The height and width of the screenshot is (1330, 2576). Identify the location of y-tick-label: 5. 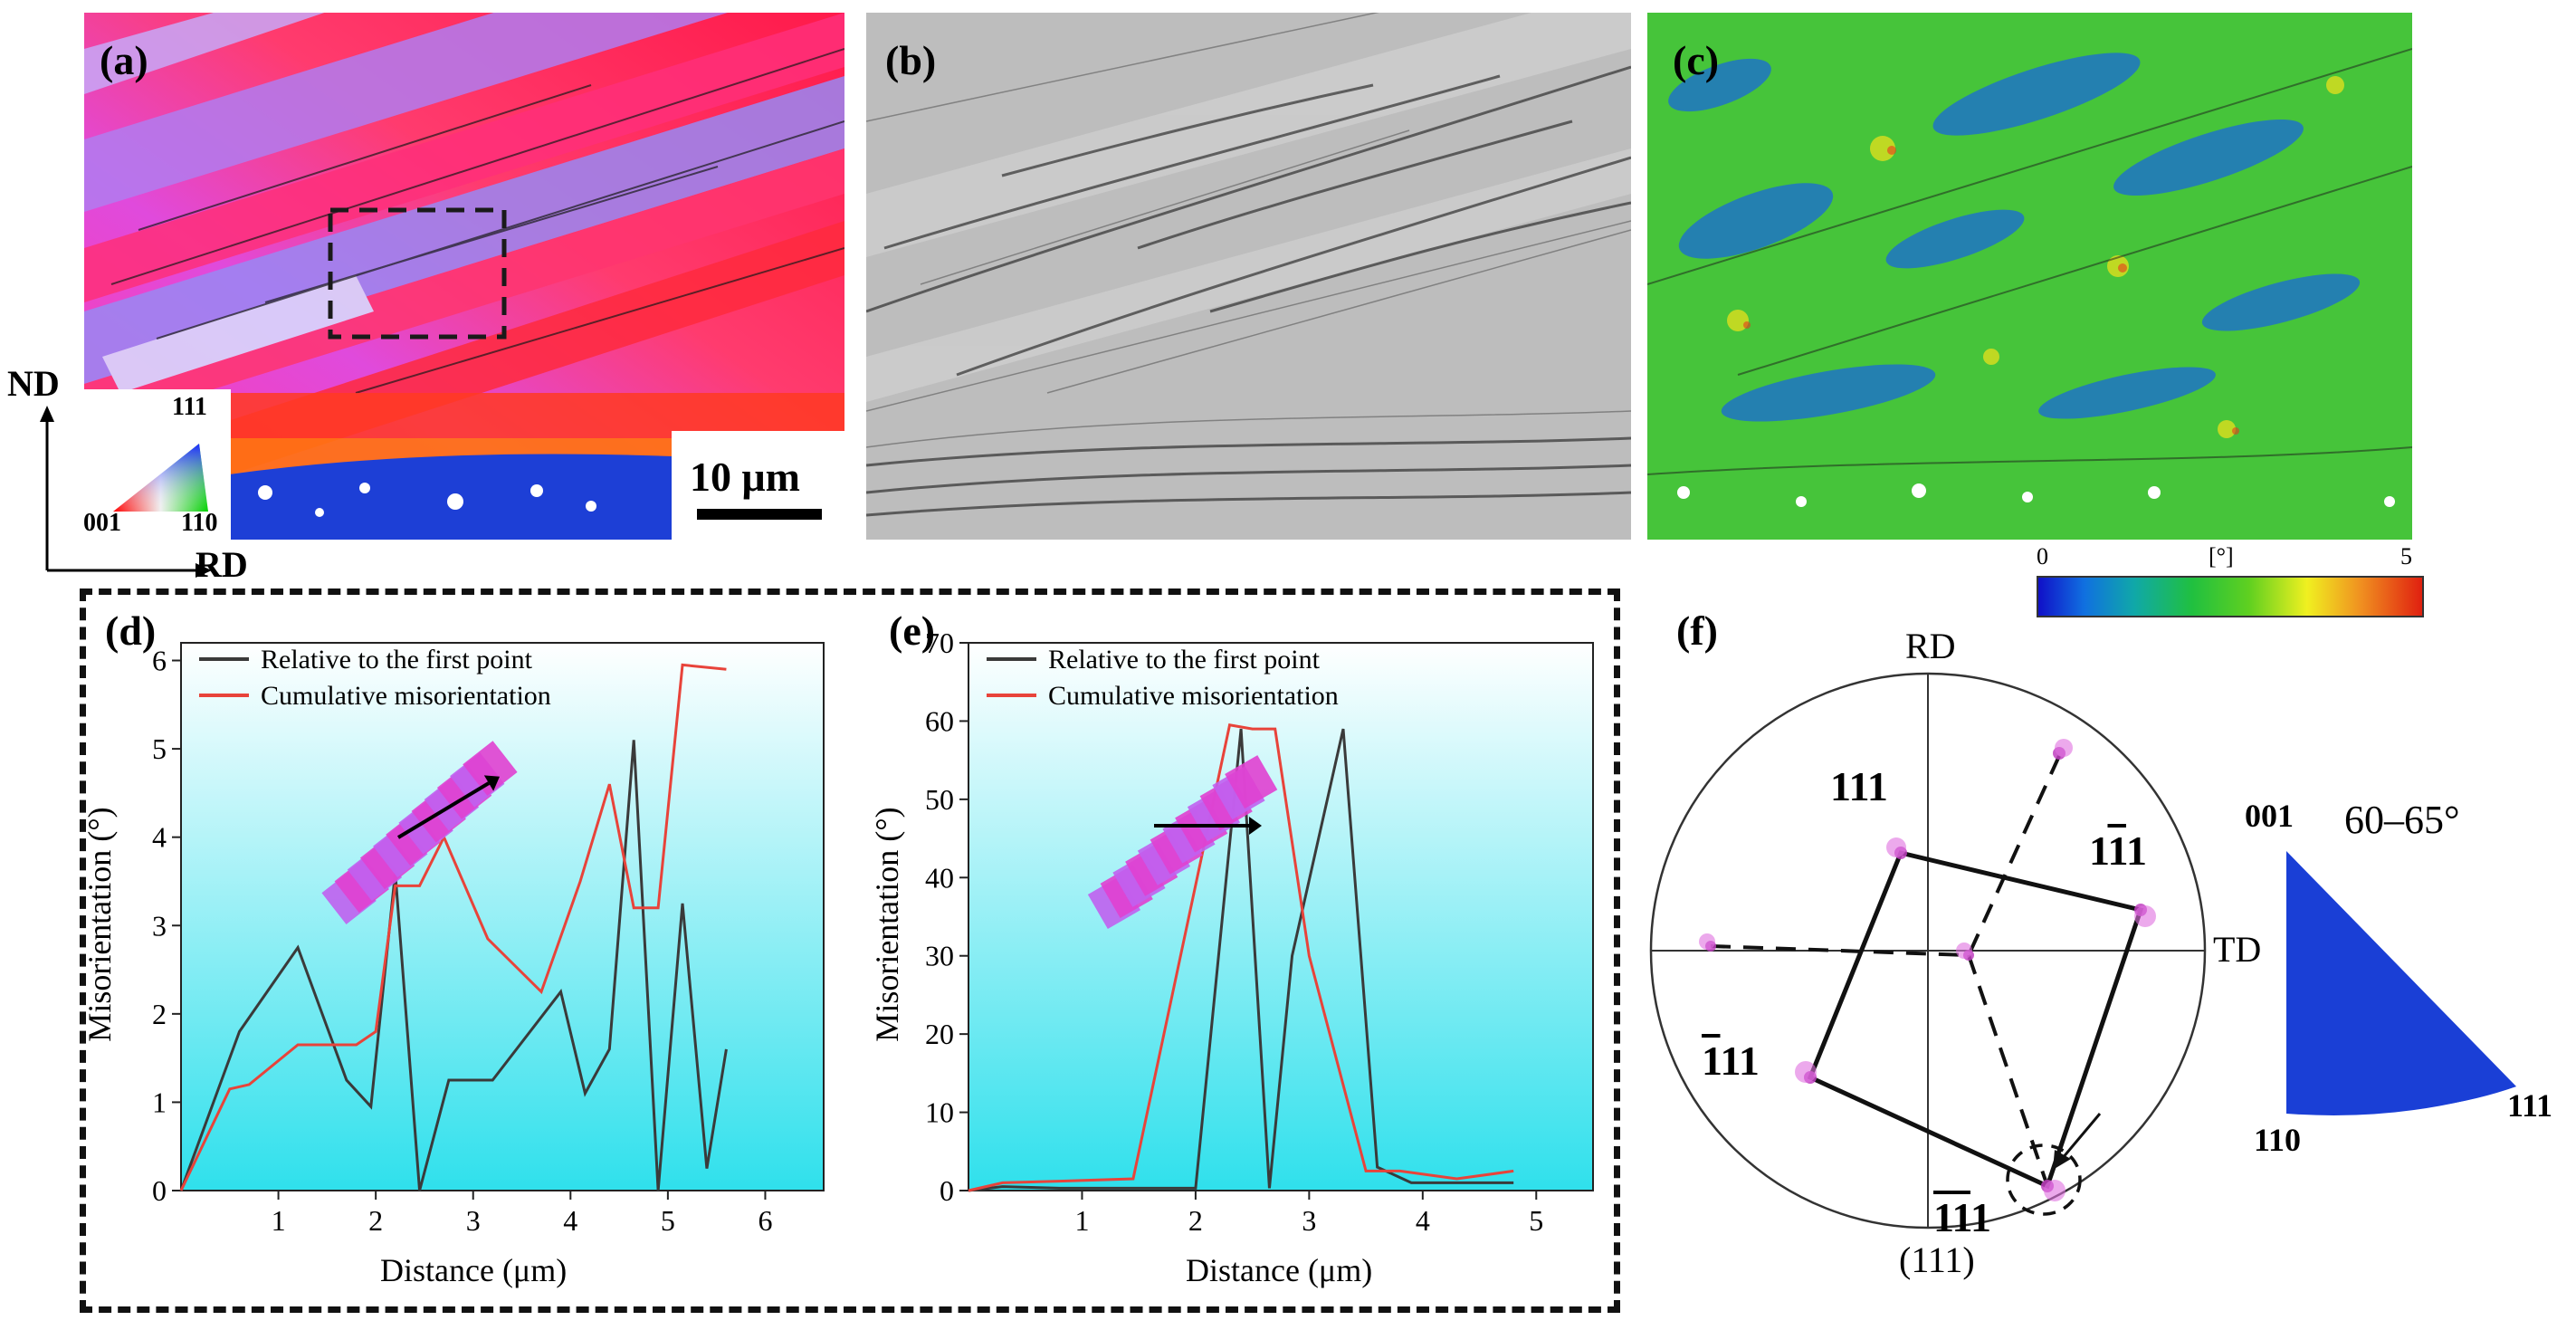
(160, 748).